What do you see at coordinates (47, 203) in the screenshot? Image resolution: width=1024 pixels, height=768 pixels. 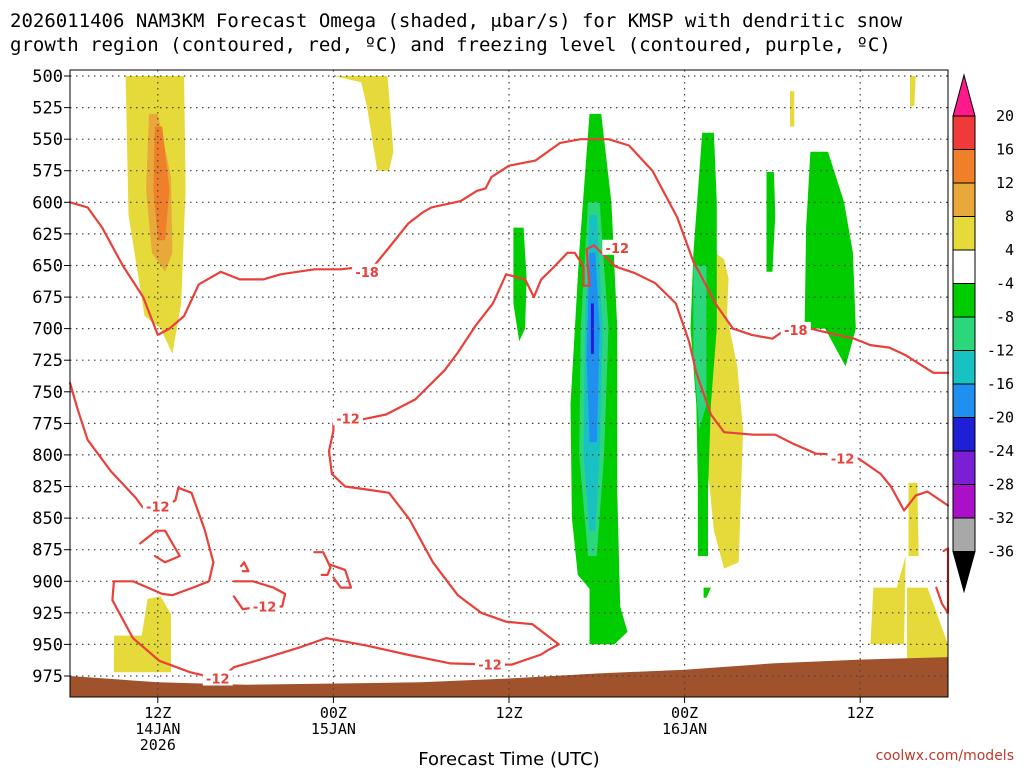 I see `y-tick-label: 600` at bounding box center [47, 203].